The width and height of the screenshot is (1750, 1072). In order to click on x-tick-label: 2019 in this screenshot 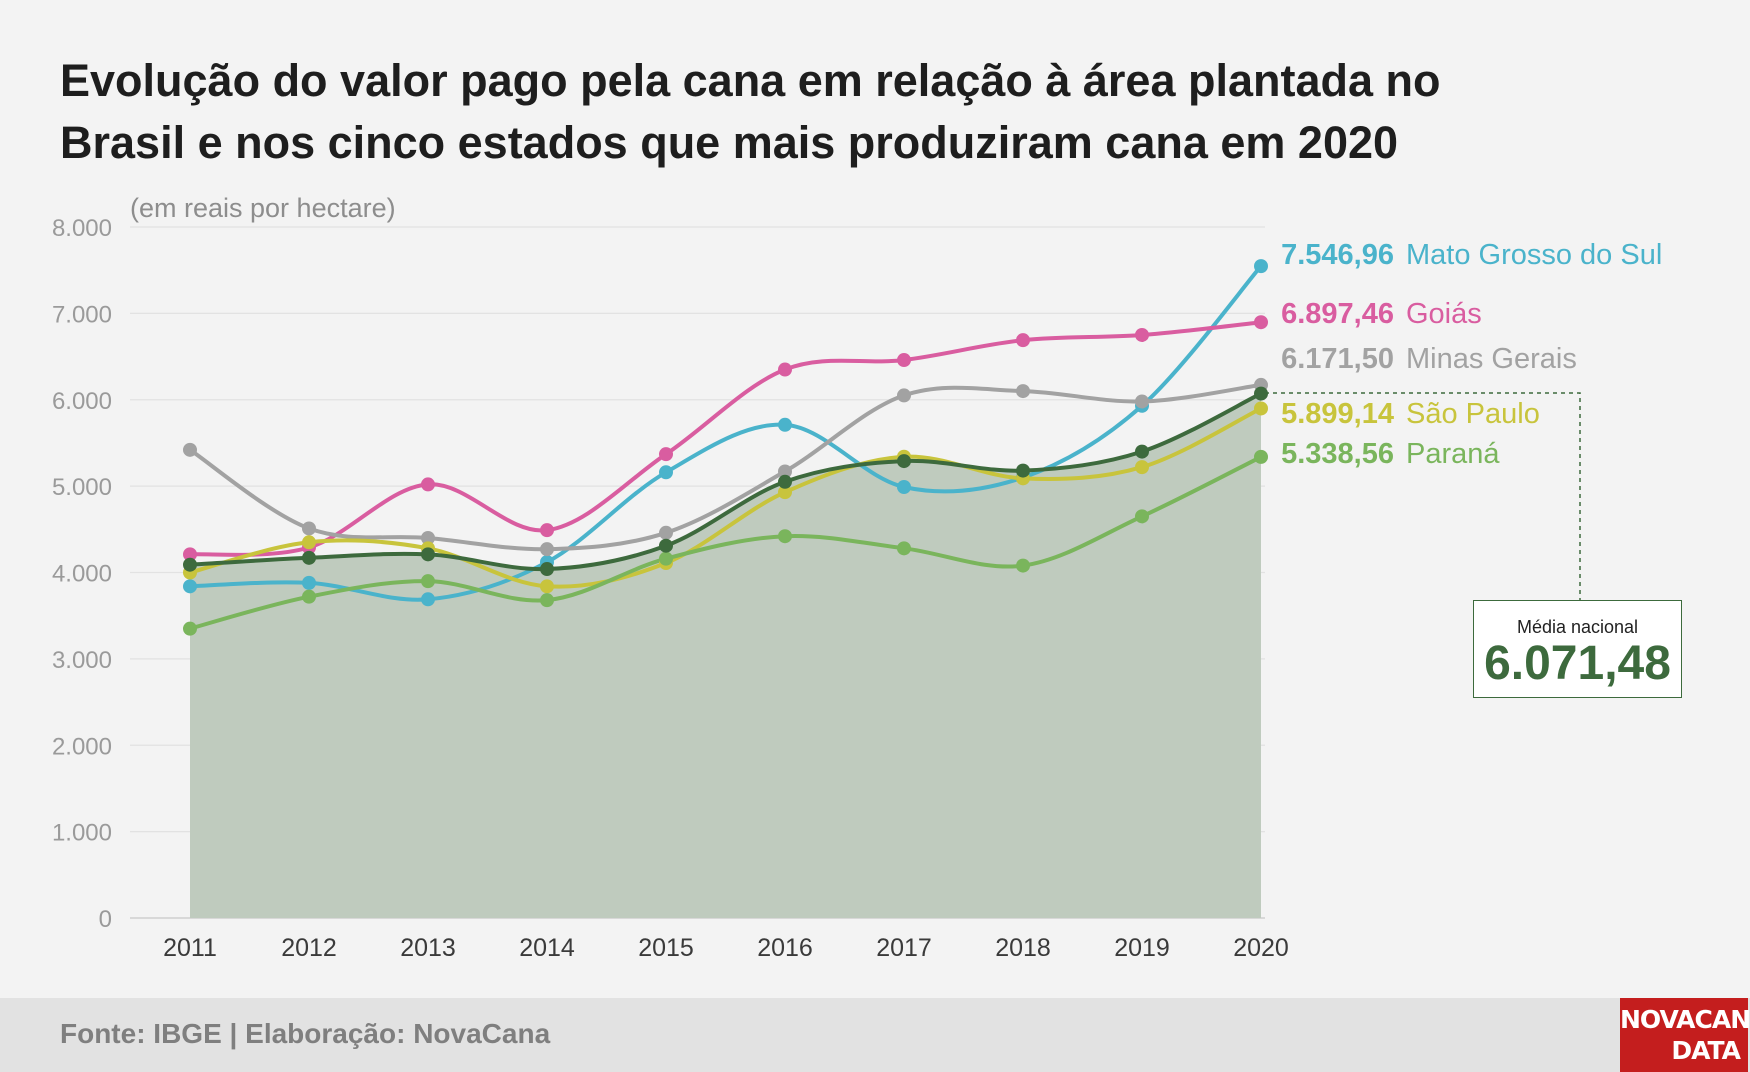, I will do `click(1142, 948)`.